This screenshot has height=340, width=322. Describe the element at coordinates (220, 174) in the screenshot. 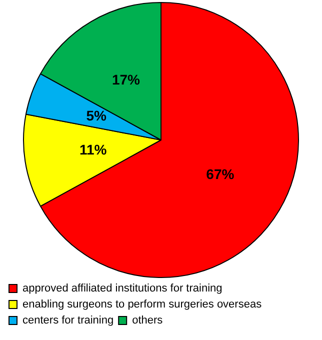

I see `data-label: 67%` at that location.